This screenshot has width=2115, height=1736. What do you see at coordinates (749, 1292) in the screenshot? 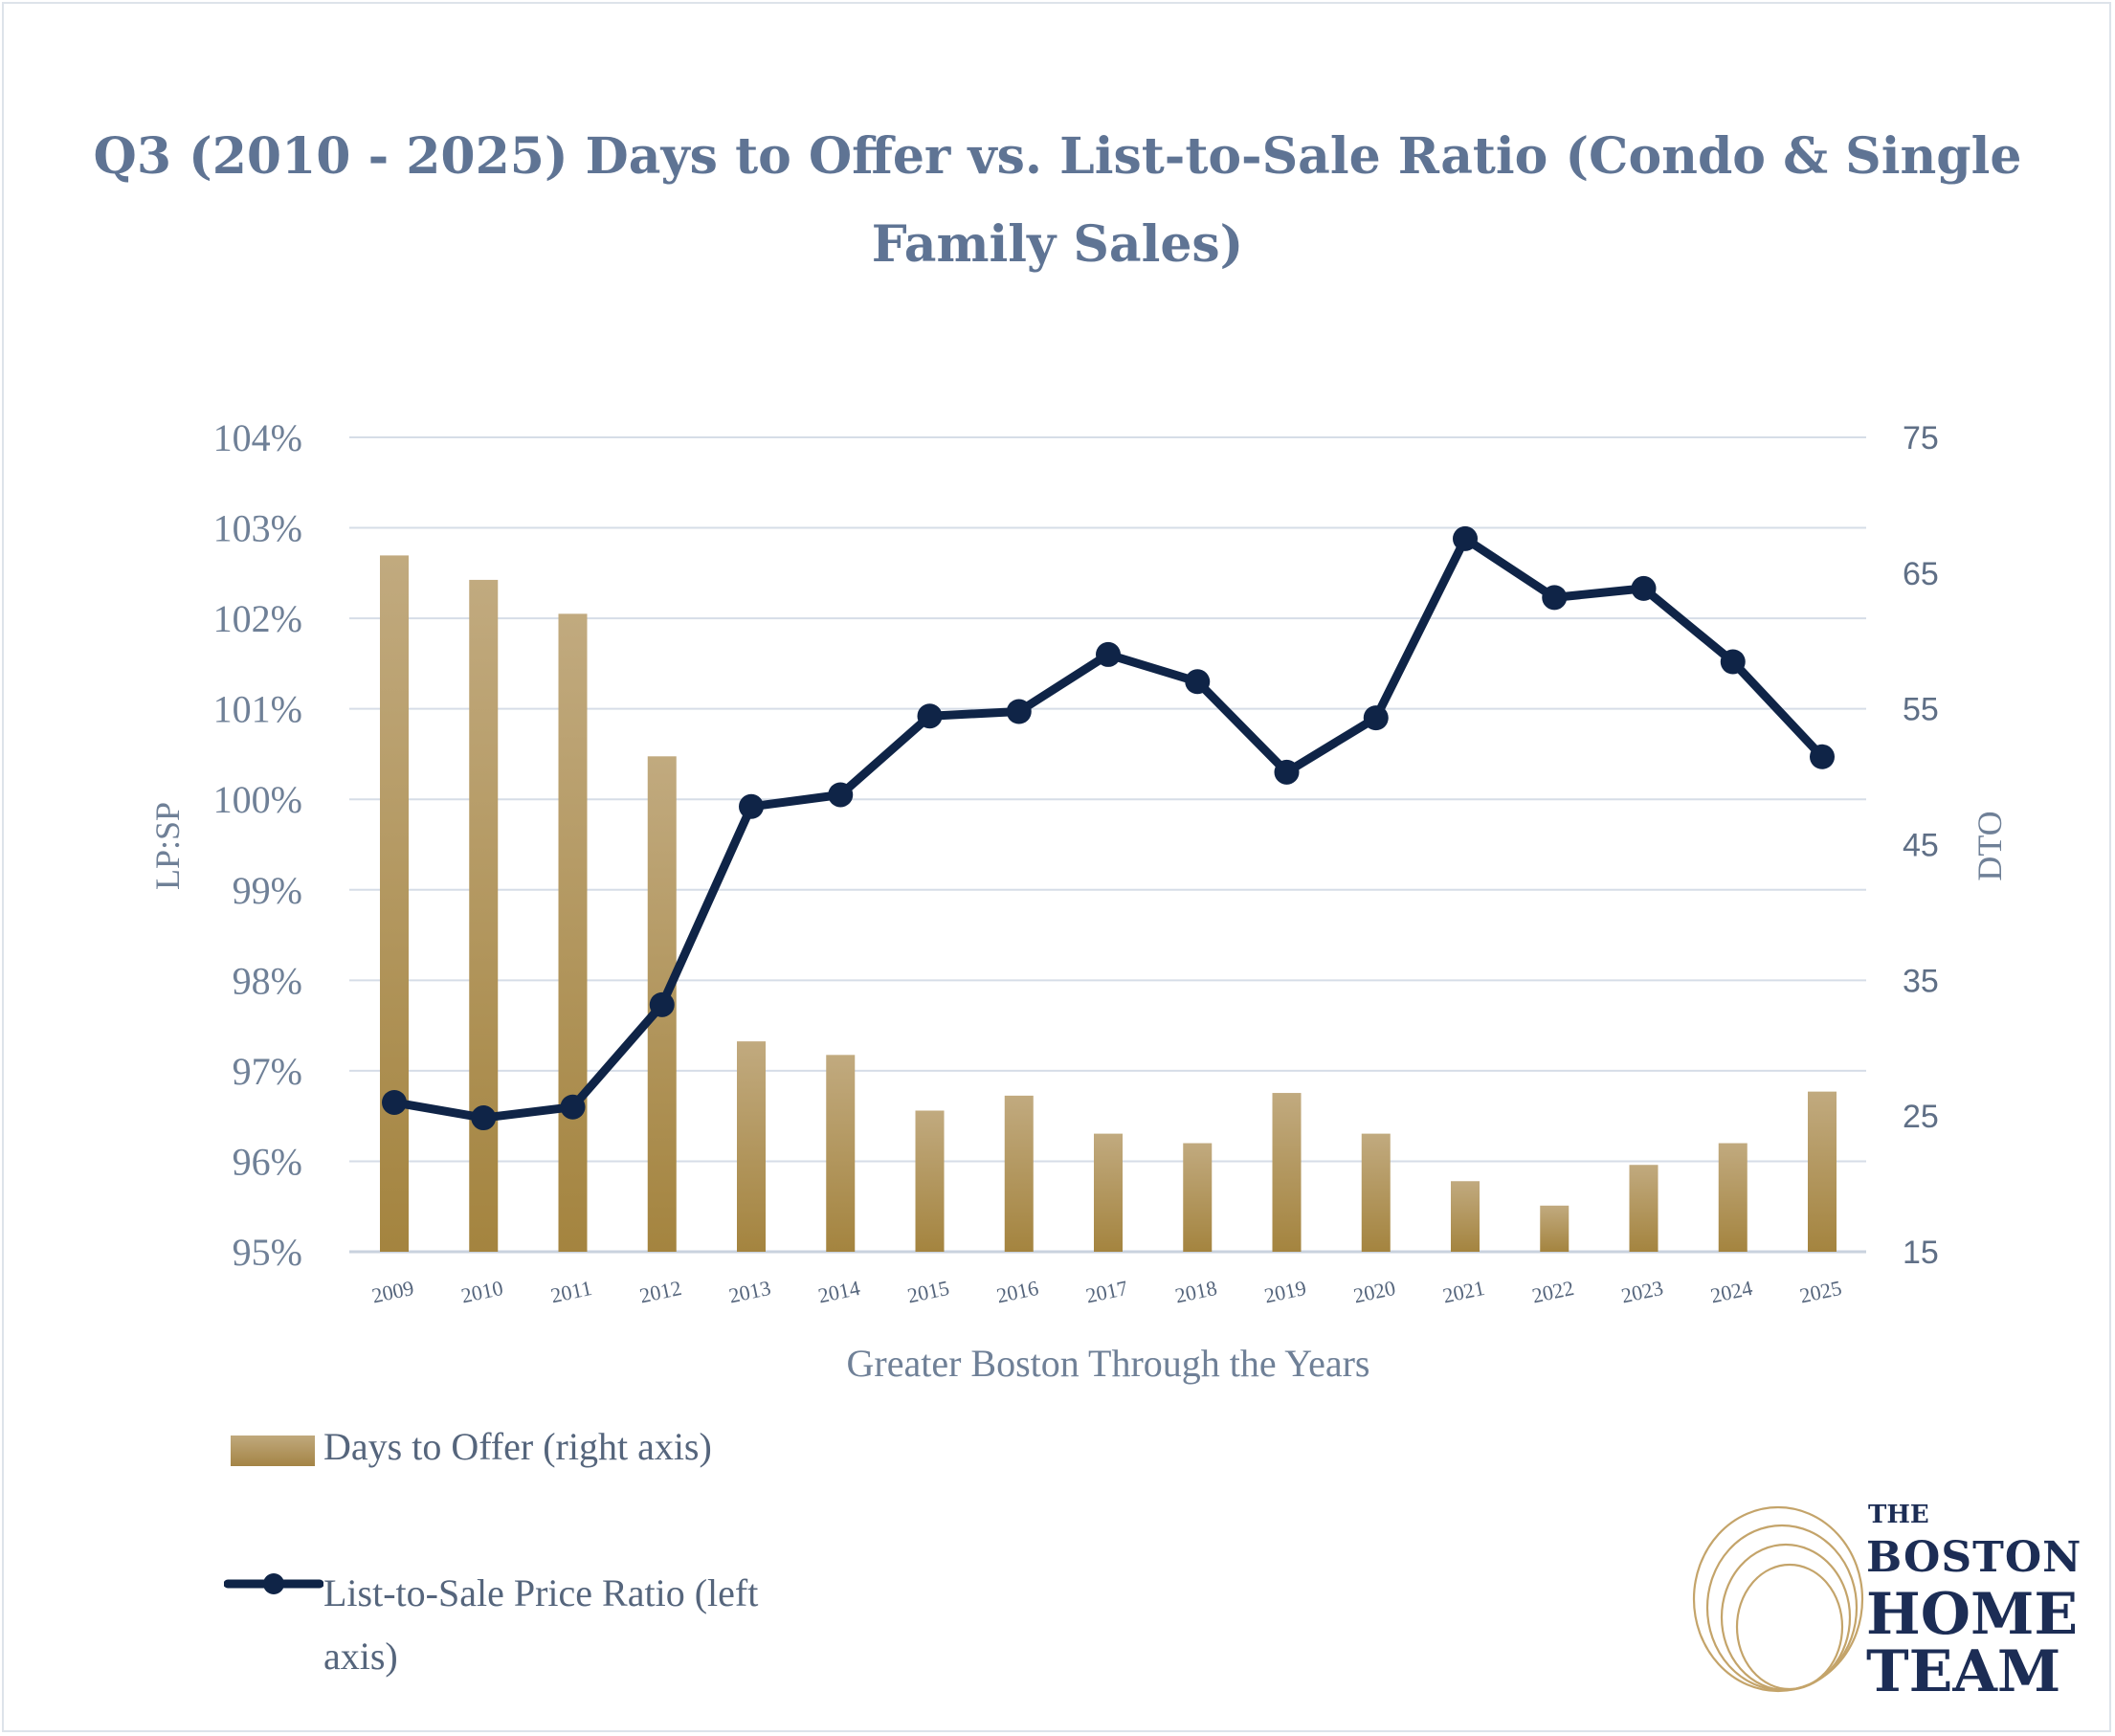
I see `x-tick-label: 2013` at bounding box center [749, 1292].